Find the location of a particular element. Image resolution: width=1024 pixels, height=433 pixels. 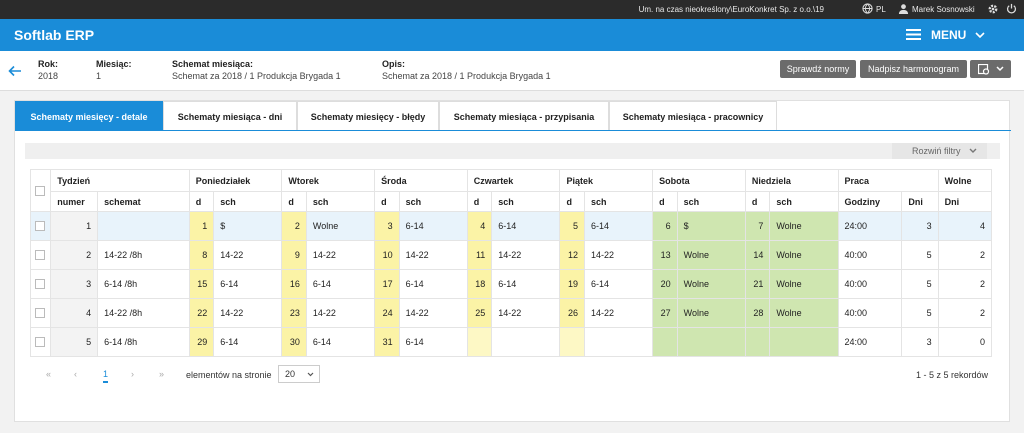

gear-icon is located at coordinates (993, 9).